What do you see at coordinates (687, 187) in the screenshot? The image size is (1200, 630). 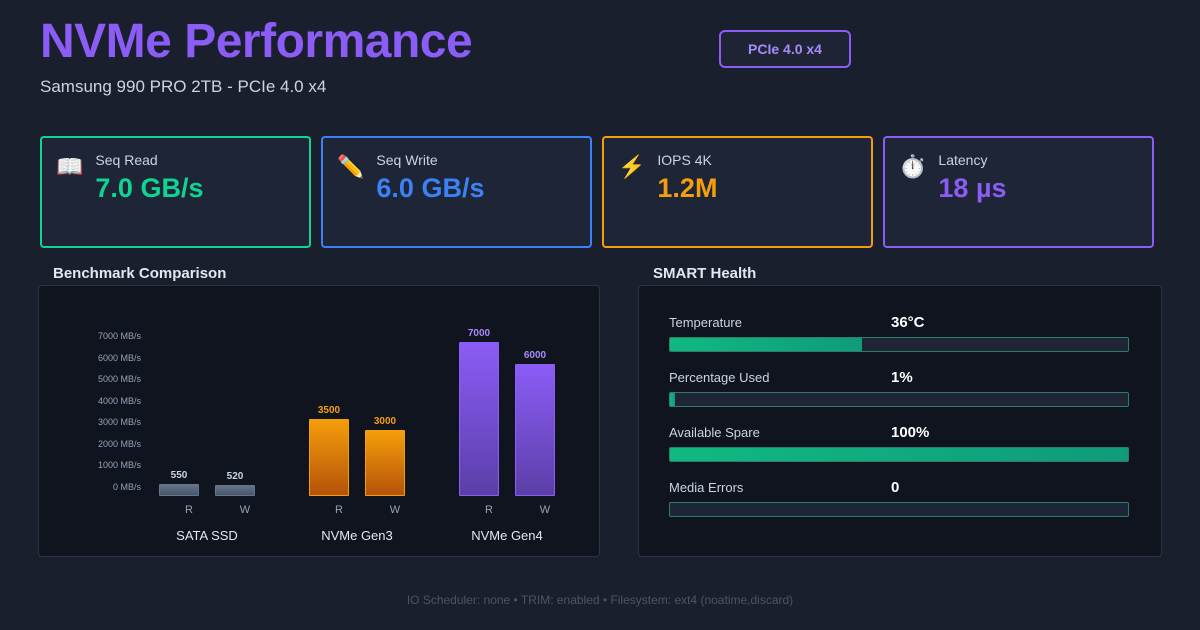 I see `stat-card-value: 1.2M` at bounding box center [687, 187].